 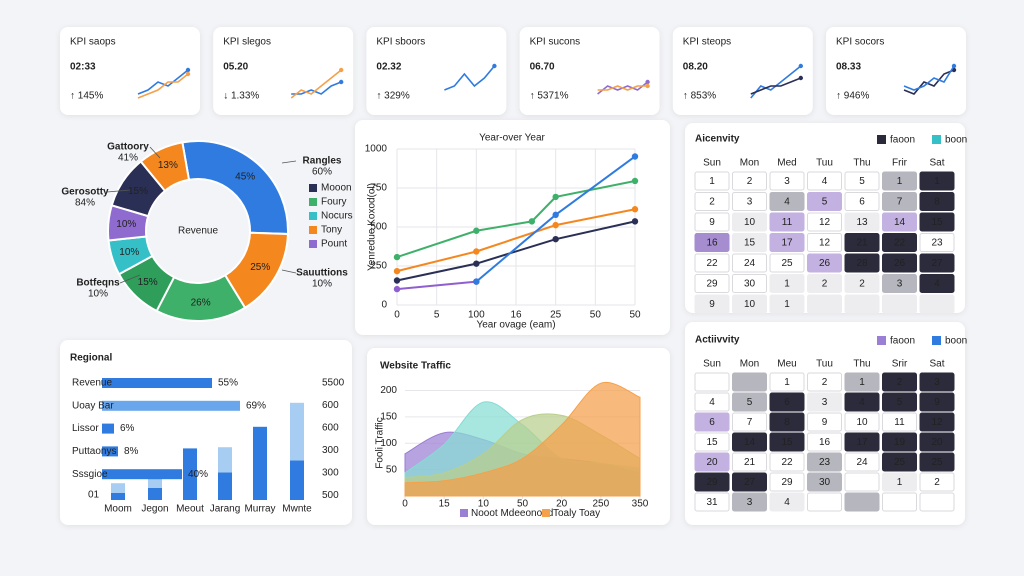 I want to click on calendar-day: 16, so click(x=825, y=442).